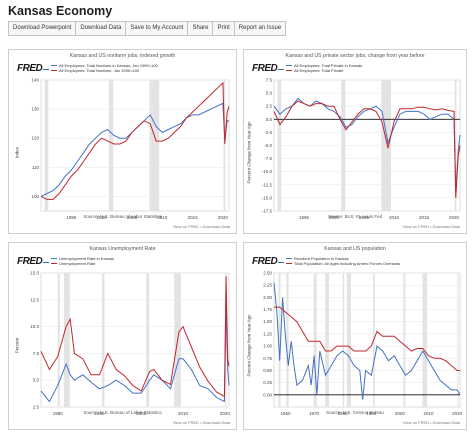 This screenshot has height=438, width=474. I want to click on plot-area: 100 110 120 130 140 1995 2000 2005 2010 2015 2020, so click(128, 149).